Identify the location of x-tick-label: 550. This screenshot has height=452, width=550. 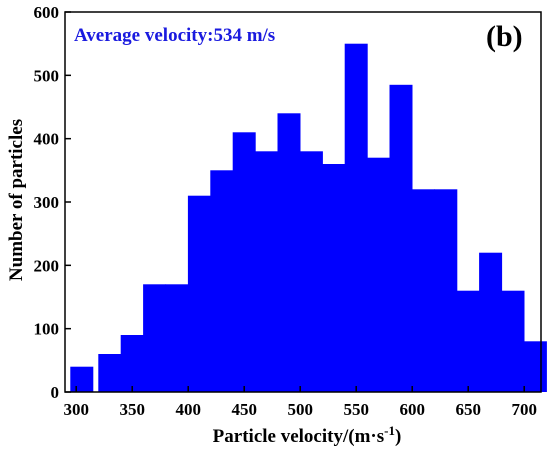
(356, 409).